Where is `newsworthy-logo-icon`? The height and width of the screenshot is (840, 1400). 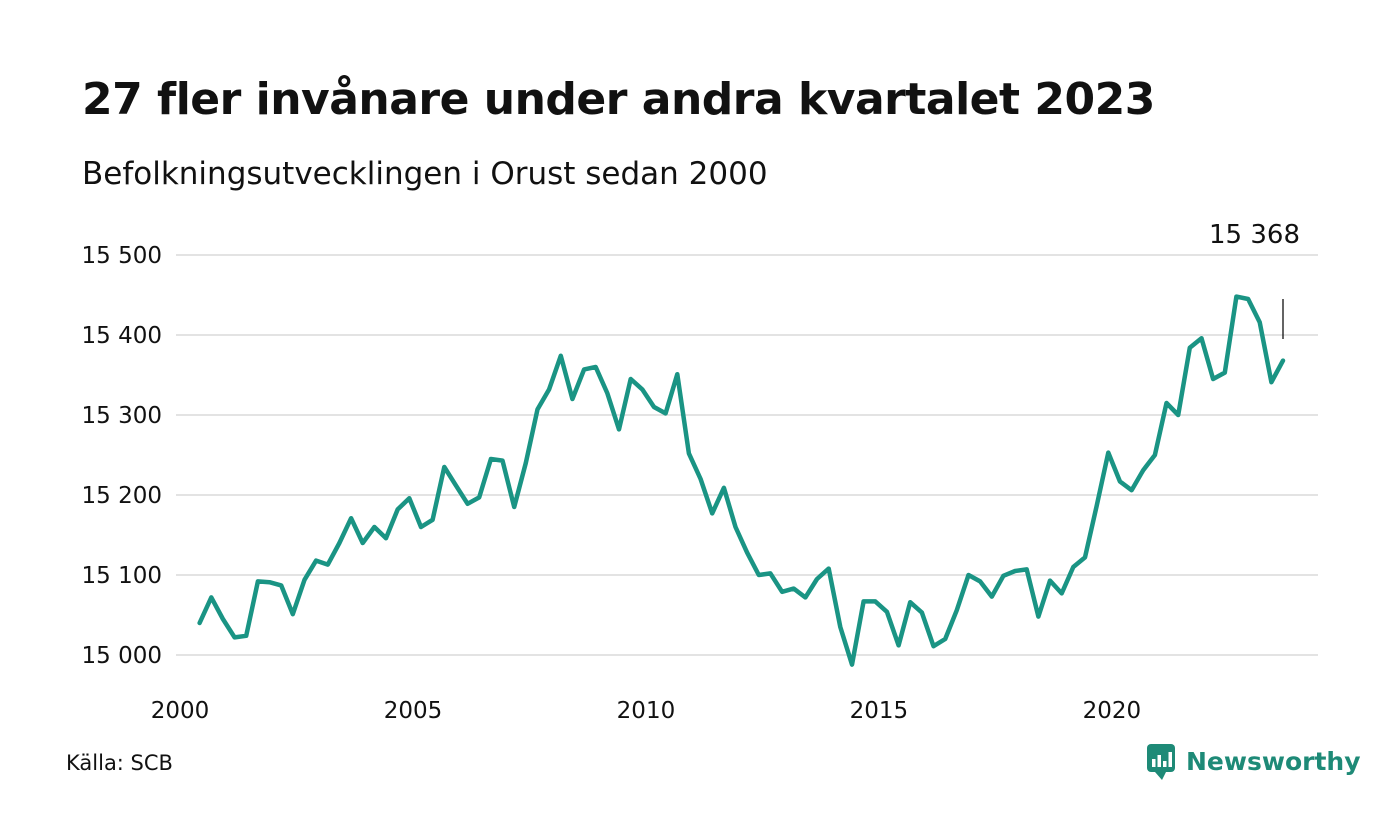 newsworthy-logo-icon is located at coordinates (1161, 762).